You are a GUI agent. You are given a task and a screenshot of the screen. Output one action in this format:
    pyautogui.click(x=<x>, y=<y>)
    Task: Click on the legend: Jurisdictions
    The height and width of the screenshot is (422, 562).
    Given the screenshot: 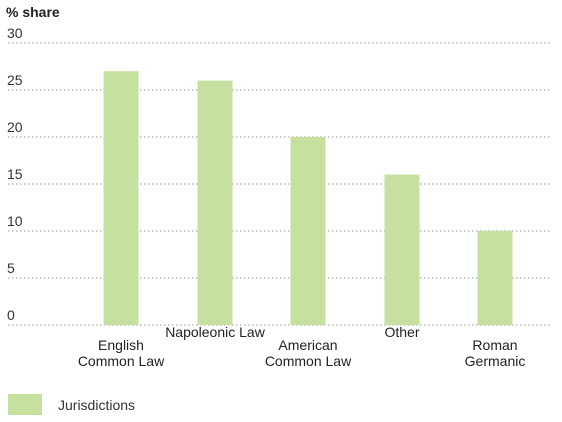 What is the action you would take?
    pyautogui.click(x=71, y=404)
    